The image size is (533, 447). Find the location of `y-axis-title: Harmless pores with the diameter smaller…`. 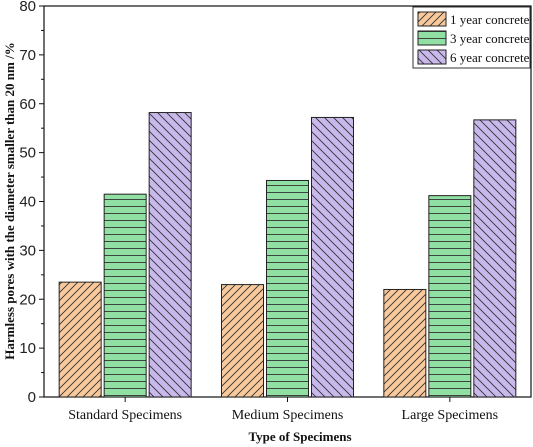

y-axis-title: Harmless pores with the diameter smaller… is located at coordinates (9, 200).